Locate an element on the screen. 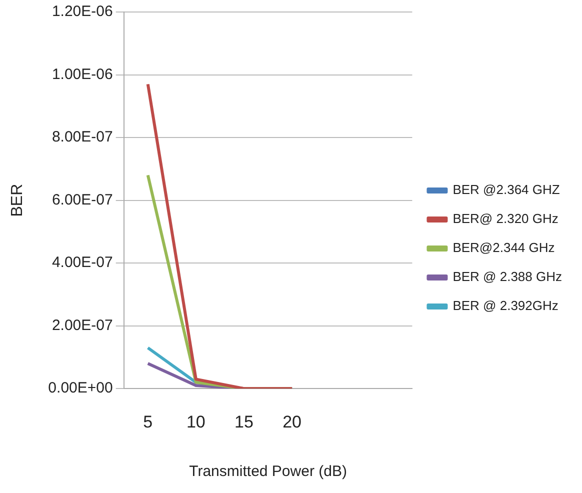 The image size is (582, 493). x-tick-label: 20 is located at coordinates (292, 422).